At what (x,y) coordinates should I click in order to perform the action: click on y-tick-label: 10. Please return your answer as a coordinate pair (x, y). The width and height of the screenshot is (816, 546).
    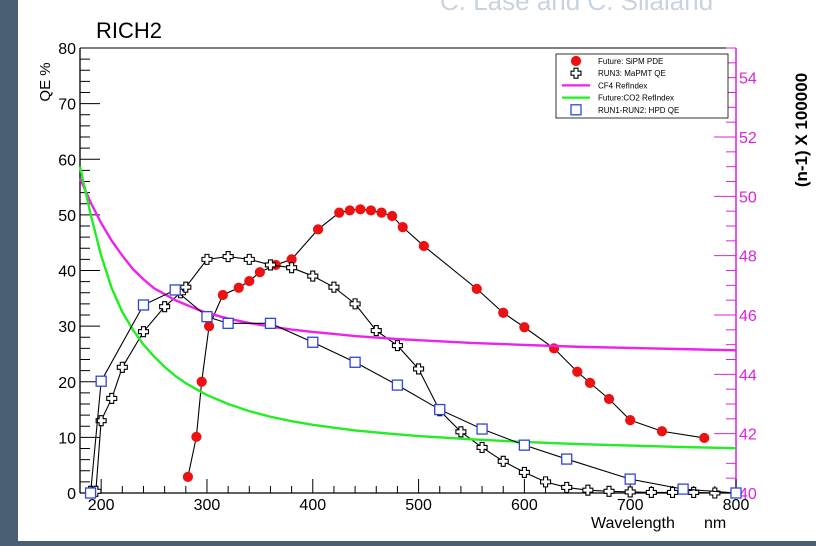
    Looking at the image, I should click on (67, 438).